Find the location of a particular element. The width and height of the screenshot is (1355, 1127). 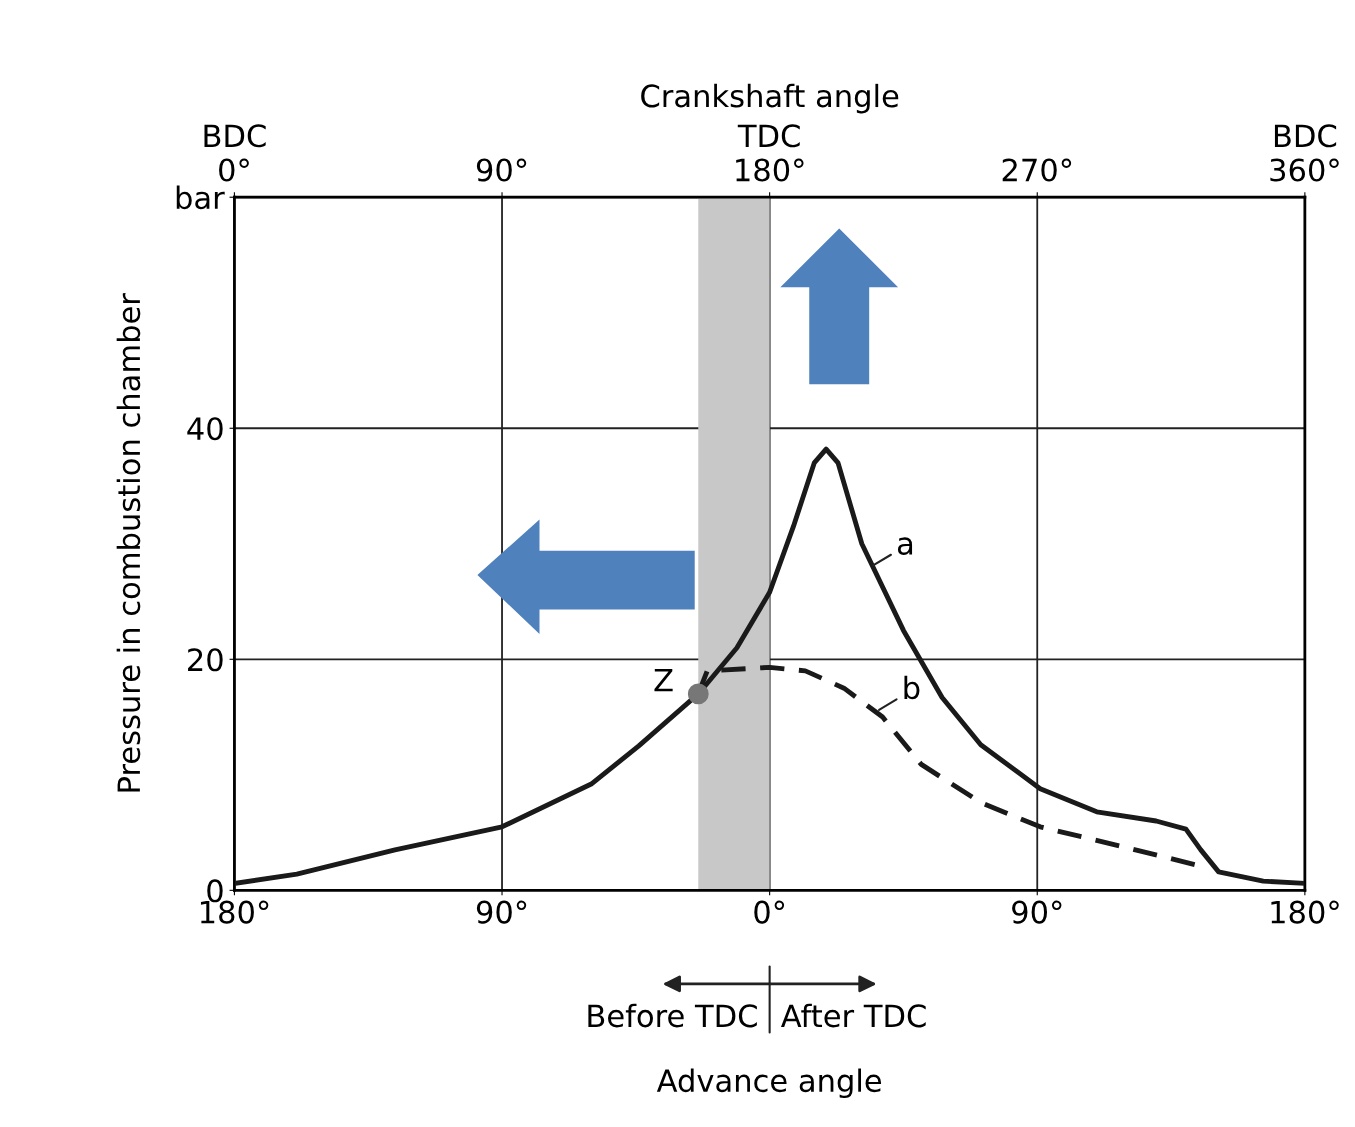

y-tick-label: bar is located at coordinates (200, 197).